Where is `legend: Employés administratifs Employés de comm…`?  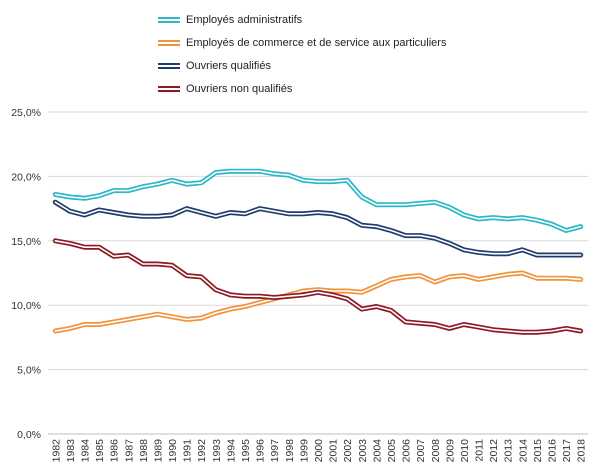 legend: Employés administratifs Employés de comm… is located at coordinates (302, 54).